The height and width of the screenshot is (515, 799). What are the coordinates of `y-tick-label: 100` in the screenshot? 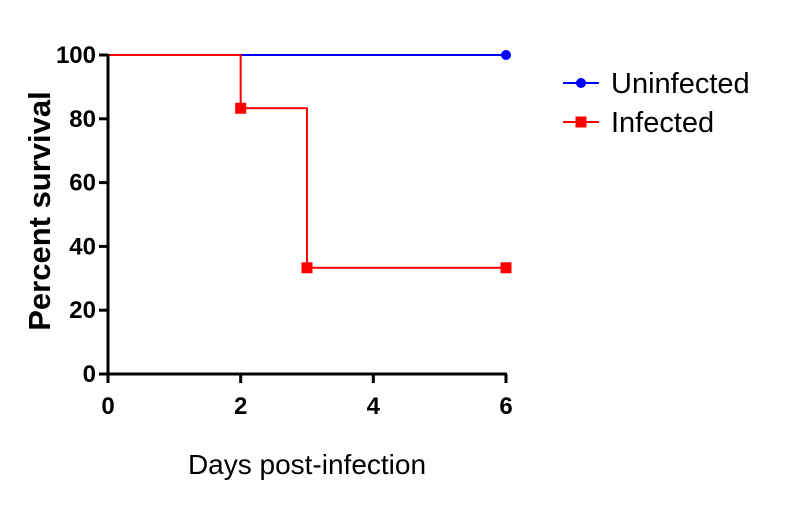 It's located at (76, 55).